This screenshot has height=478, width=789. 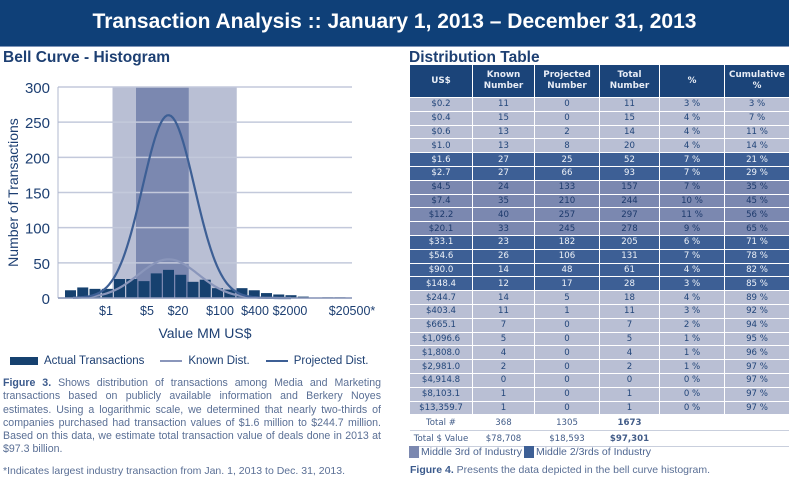 What do you see at coordinates (593, 452) in the screenshot?
I see `legend-middle-two-thirds: Middle 2/3rds of Industry` at bounding box center [593, 452].